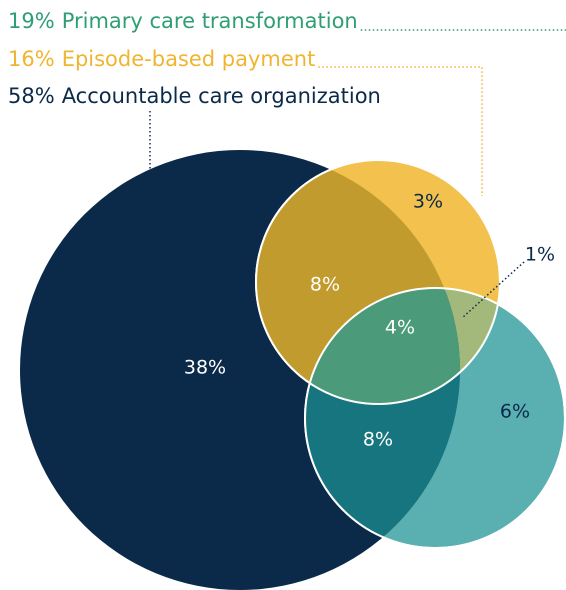  What do you see at coordinates (515, 412) in the screenshot?
I see `region-label: 6%` at bounding box center [515, 412].